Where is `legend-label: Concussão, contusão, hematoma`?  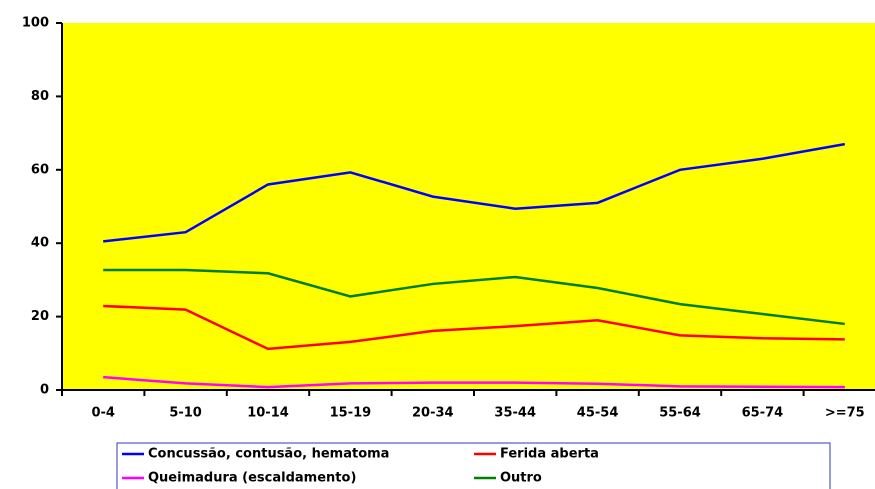 legend-label: Concussão, contusão, hematoma is located at coordinates (268, 454).